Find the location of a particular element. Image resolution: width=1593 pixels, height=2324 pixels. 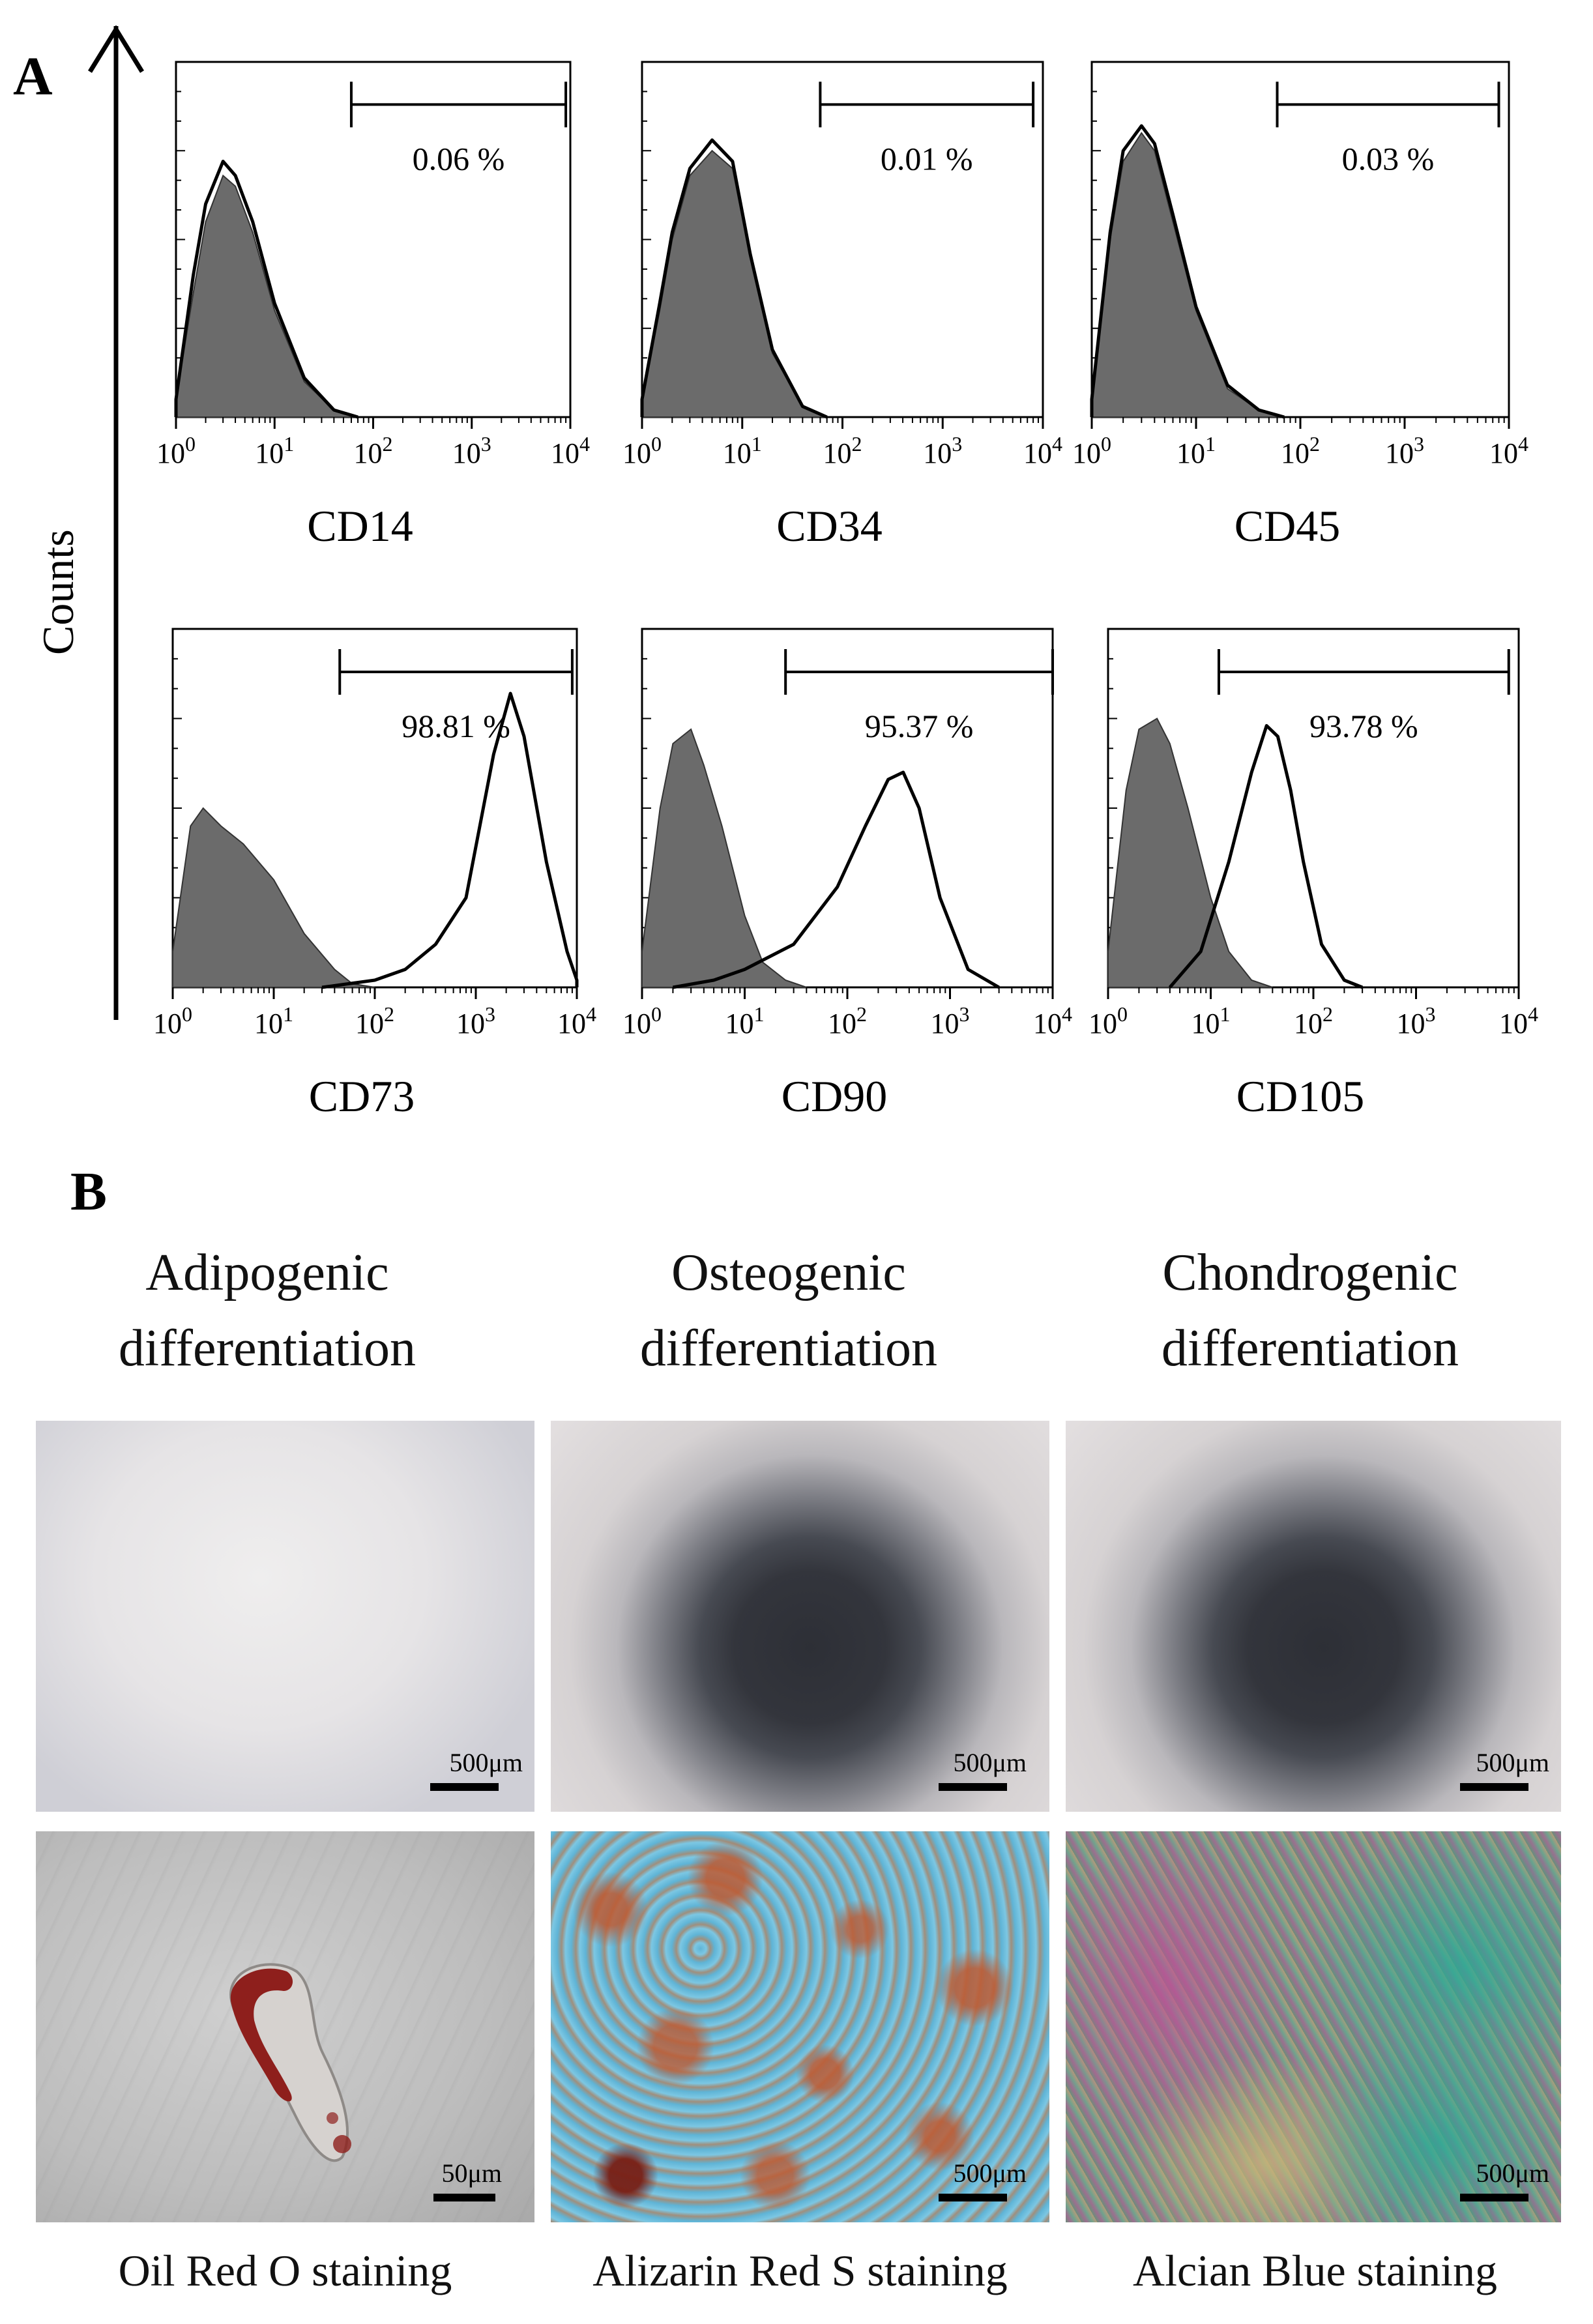

alizarin-red-s-image: 500μm is located at coordinates (800, 2026).